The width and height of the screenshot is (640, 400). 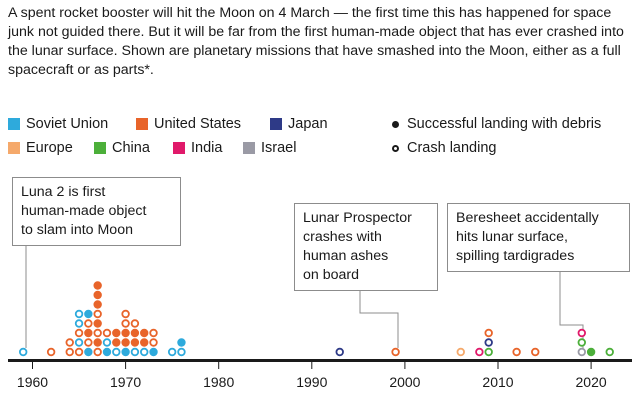 I want to click on swatch-europe, so click(x=14, y=148).